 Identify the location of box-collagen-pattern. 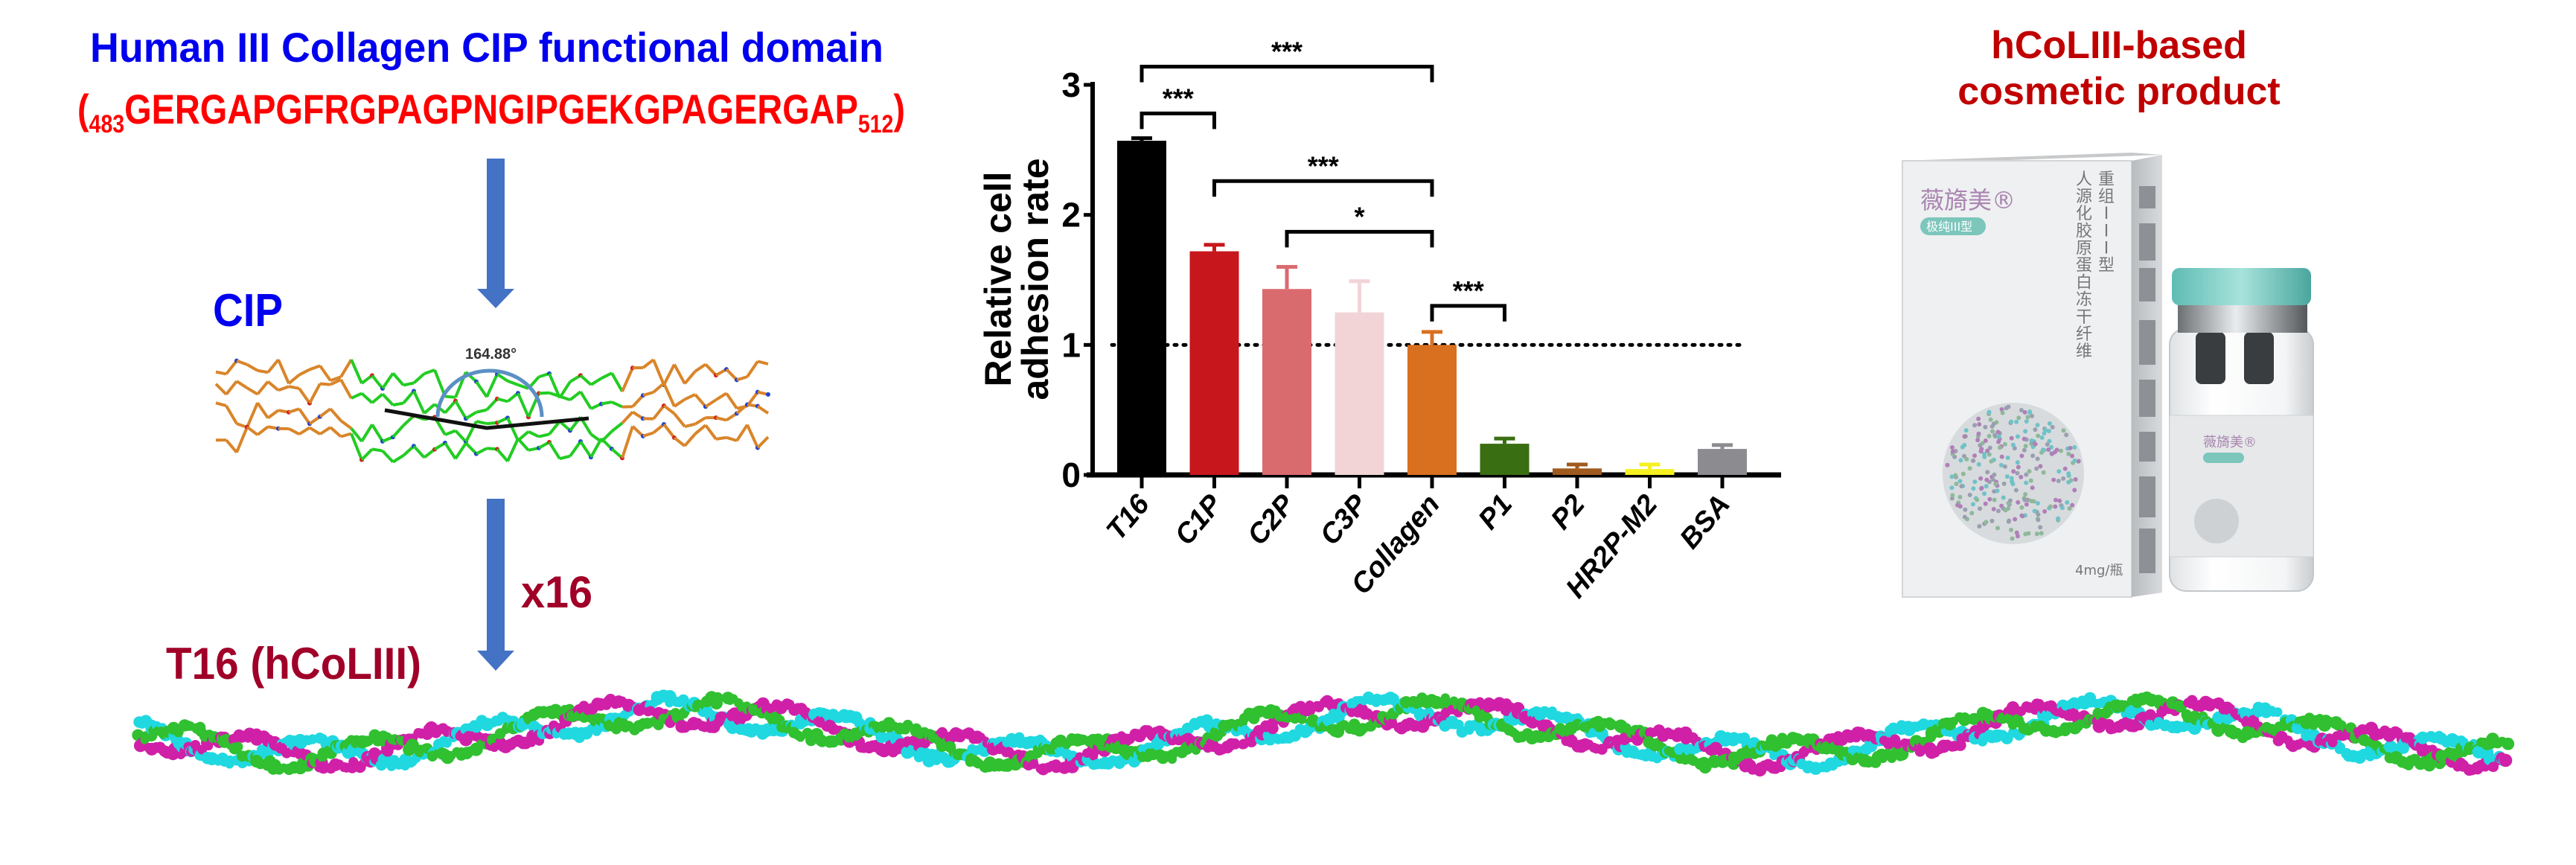
(2013, 472).